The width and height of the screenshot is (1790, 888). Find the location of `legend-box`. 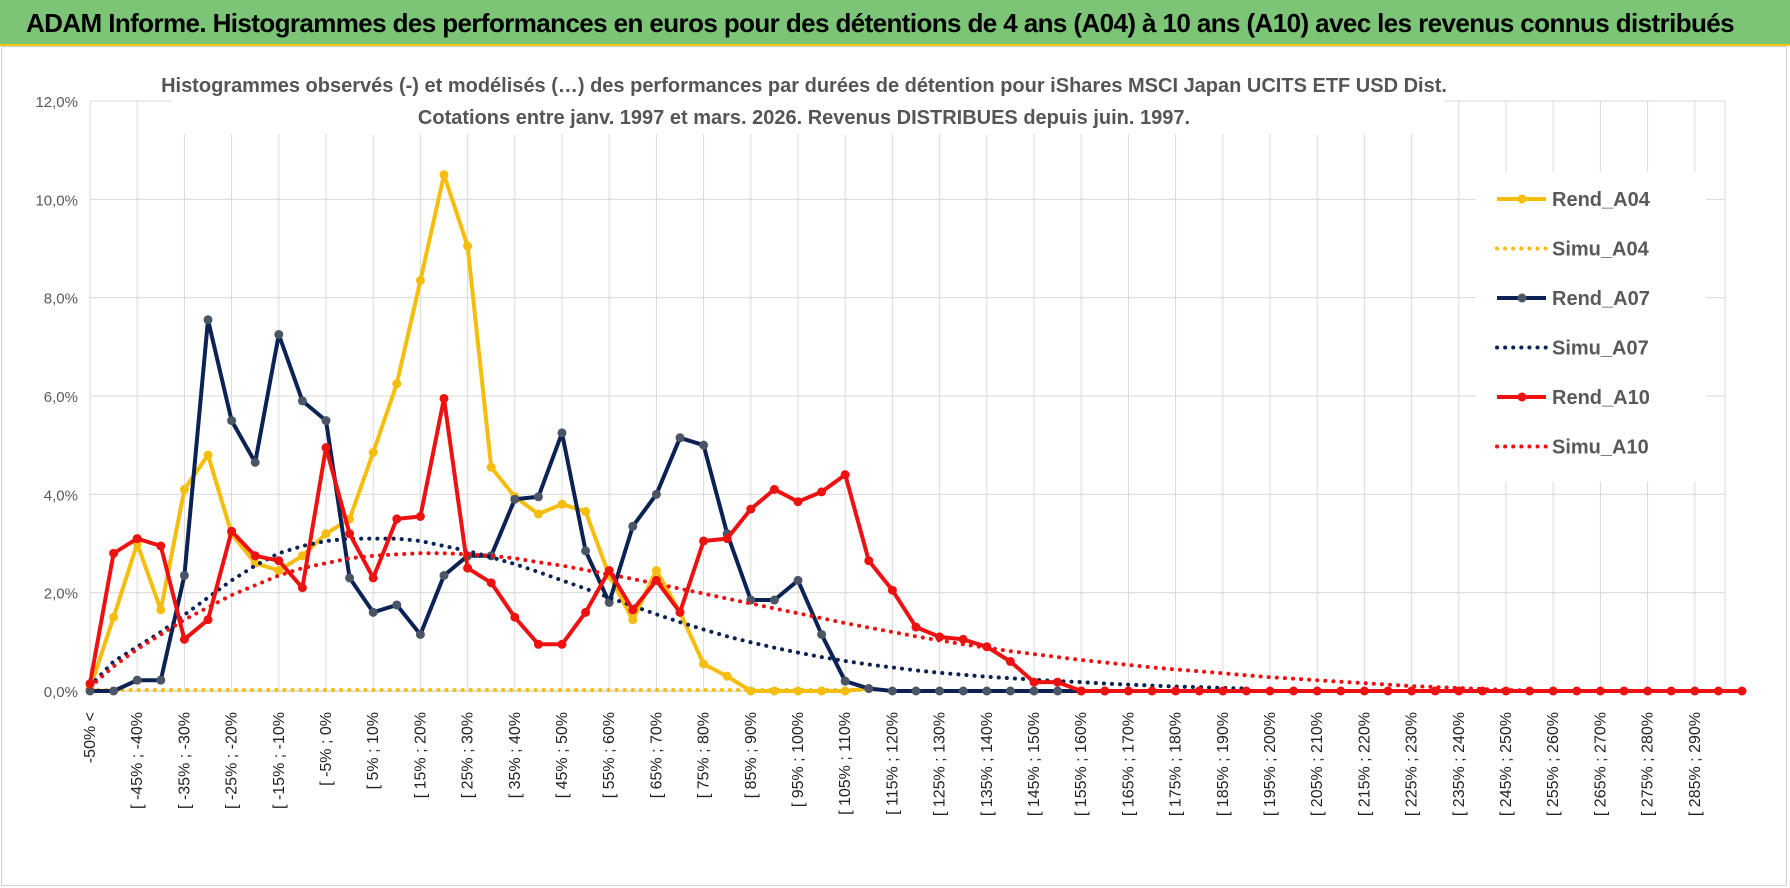

legend-box is located at coordinates (1591, 327).